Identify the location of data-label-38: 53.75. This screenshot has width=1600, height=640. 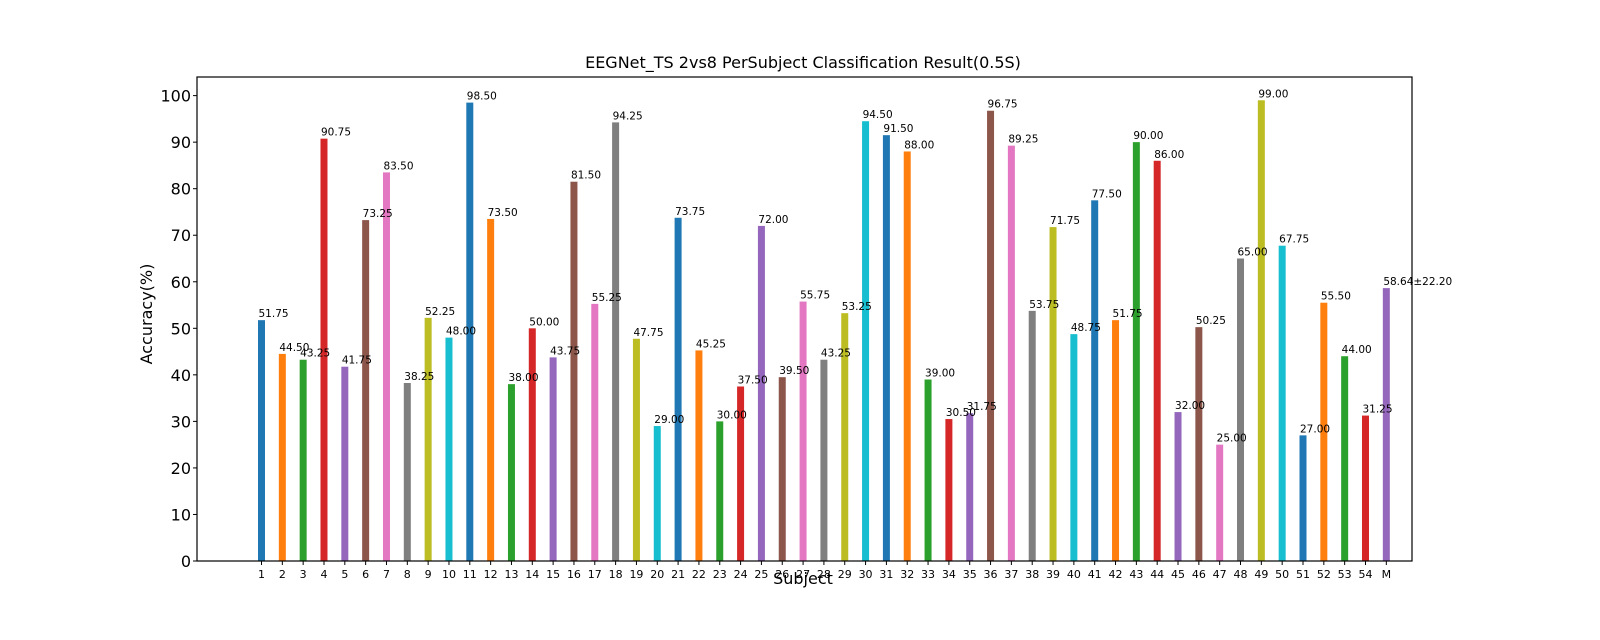
(1044, 305).